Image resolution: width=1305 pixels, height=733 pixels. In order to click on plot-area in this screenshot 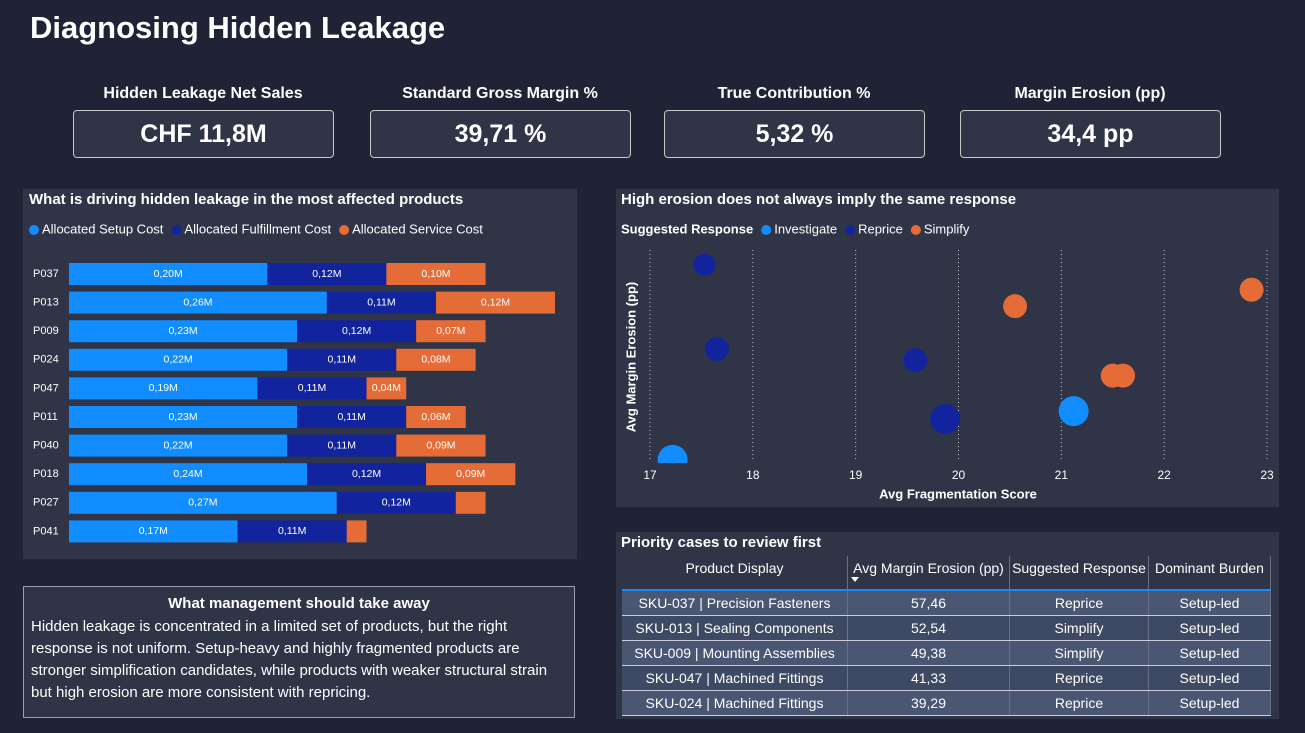, I will do `click(960, 358)`.